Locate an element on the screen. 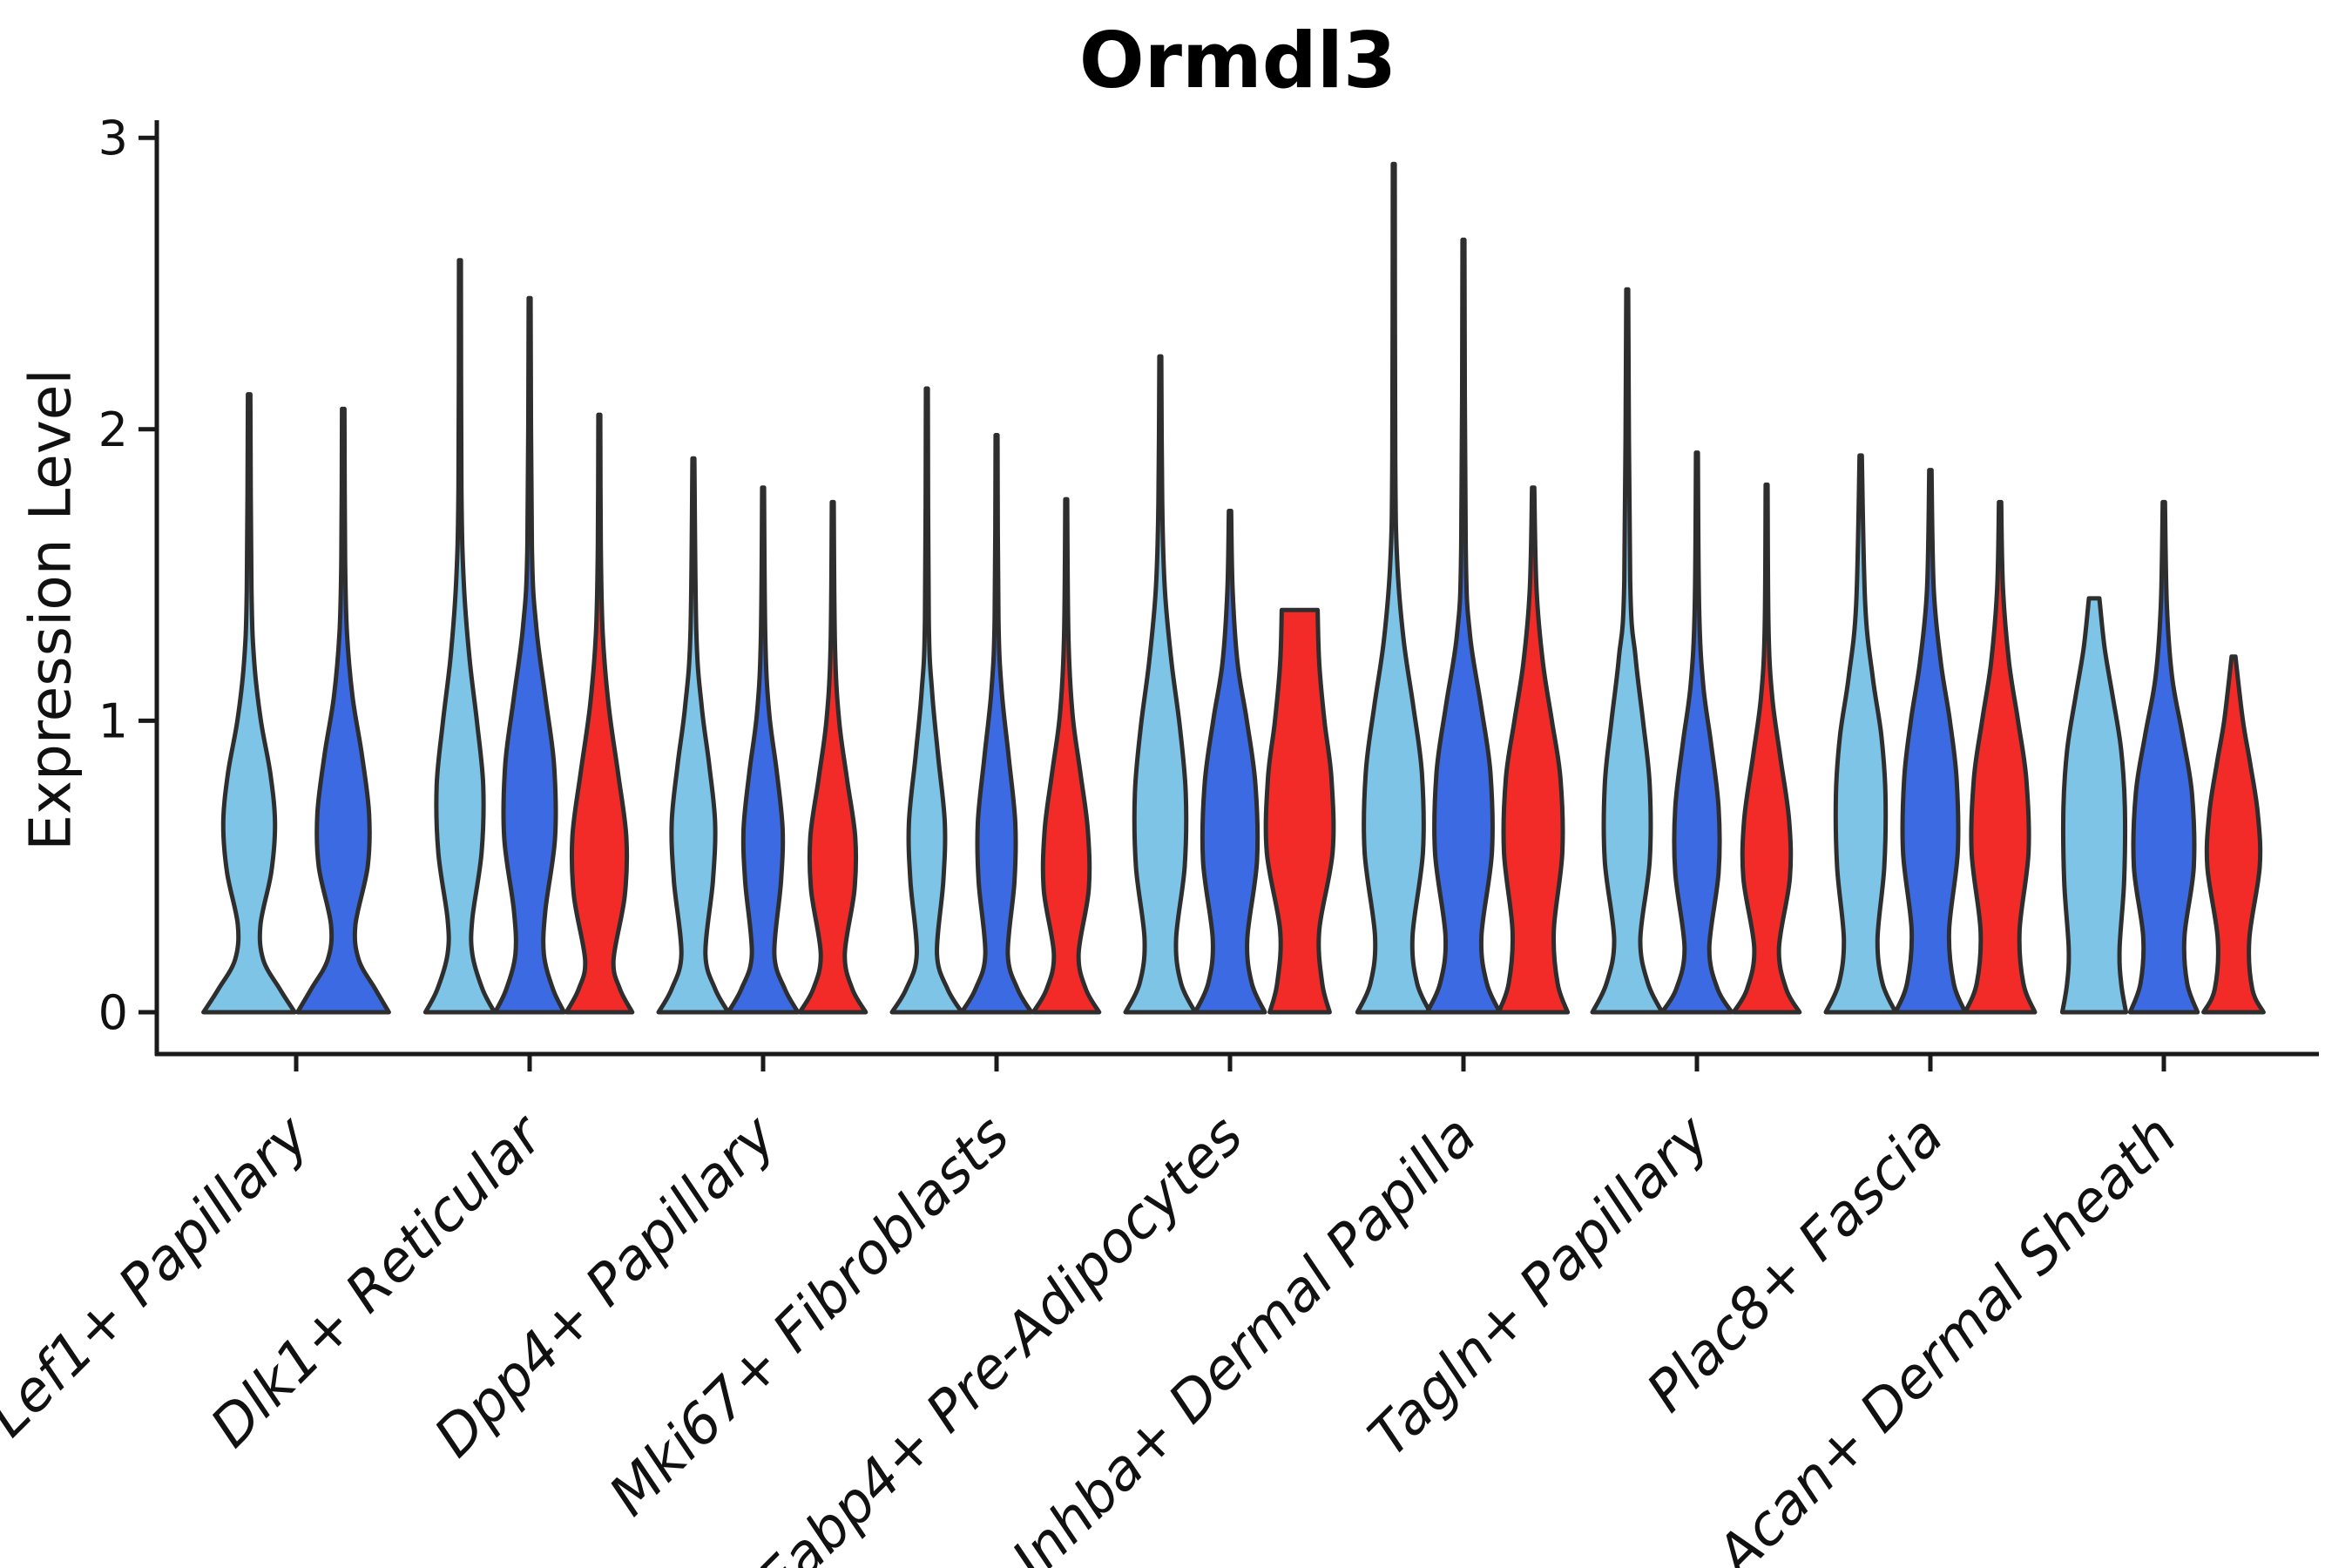 This screenshot has height=1568, width=2352. x-tick-label-acan-dermal-sheath: Acan+ Dermal Sheath is located at coordinates (1945, 1336).